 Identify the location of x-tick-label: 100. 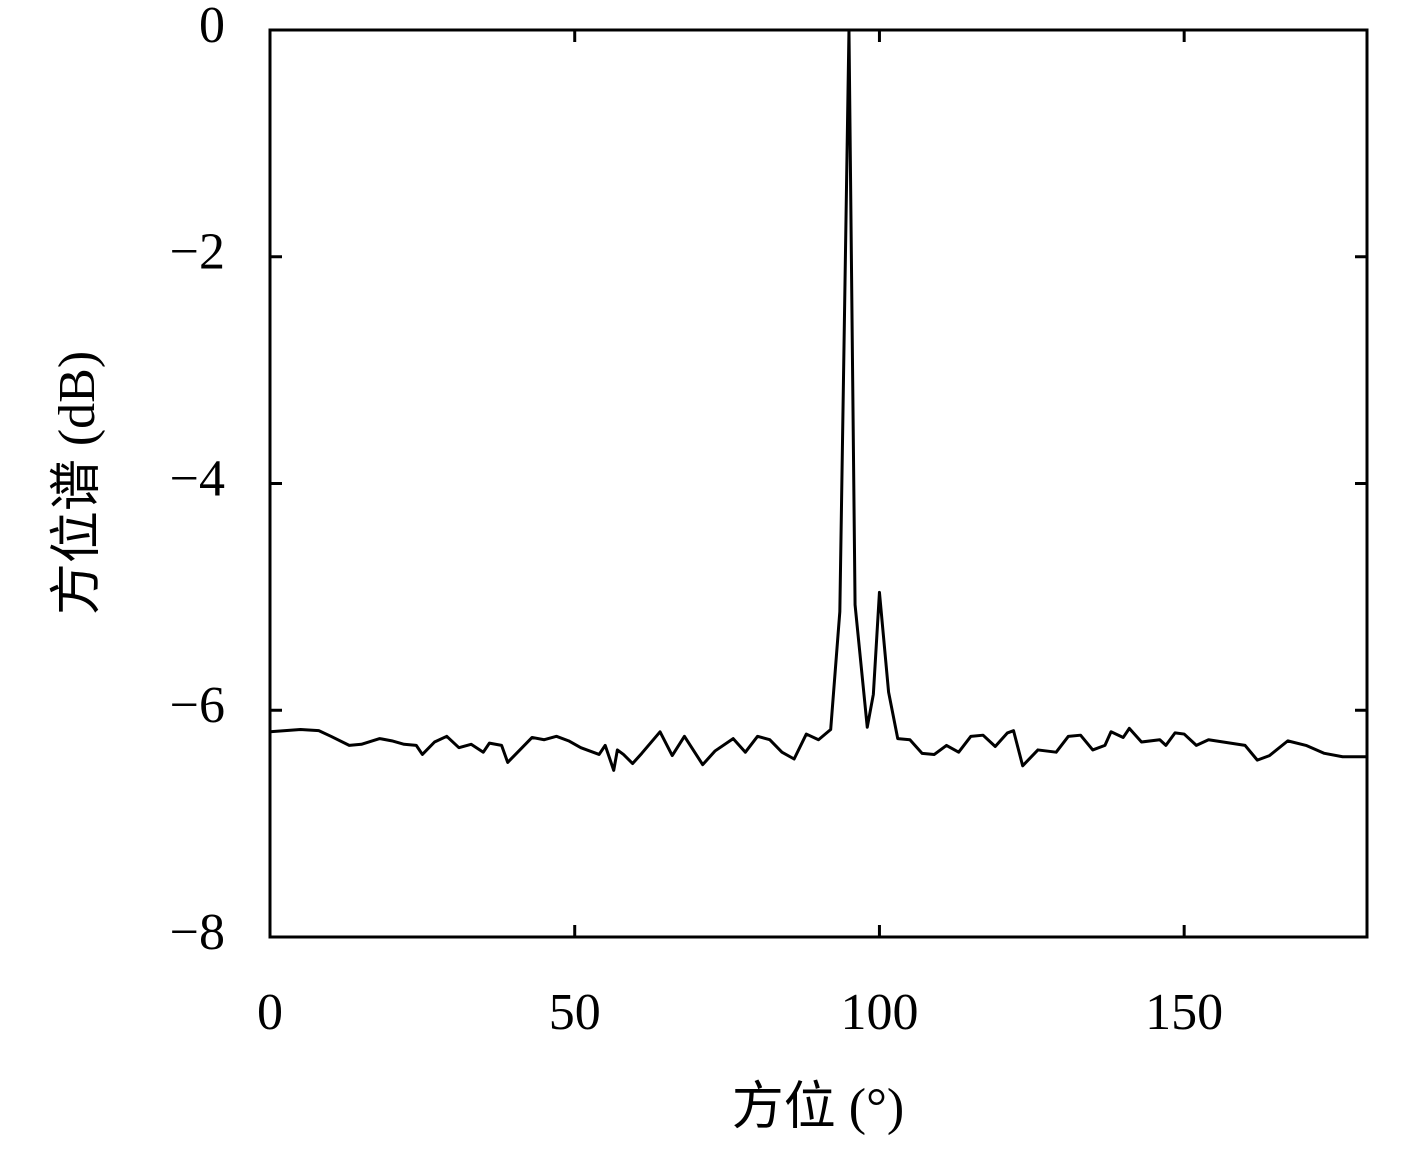
(879, 1012).